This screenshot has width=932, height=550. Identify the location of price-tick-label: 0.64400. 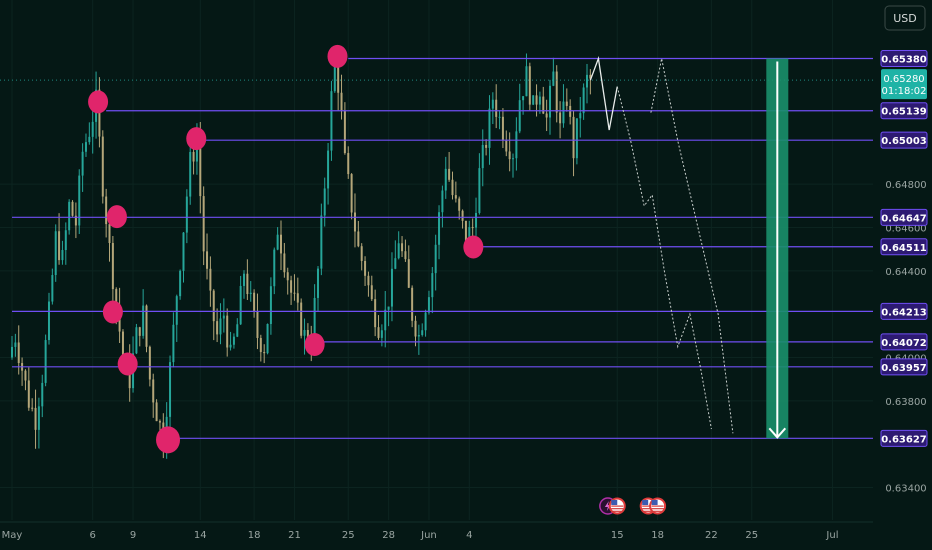
(905, 272).